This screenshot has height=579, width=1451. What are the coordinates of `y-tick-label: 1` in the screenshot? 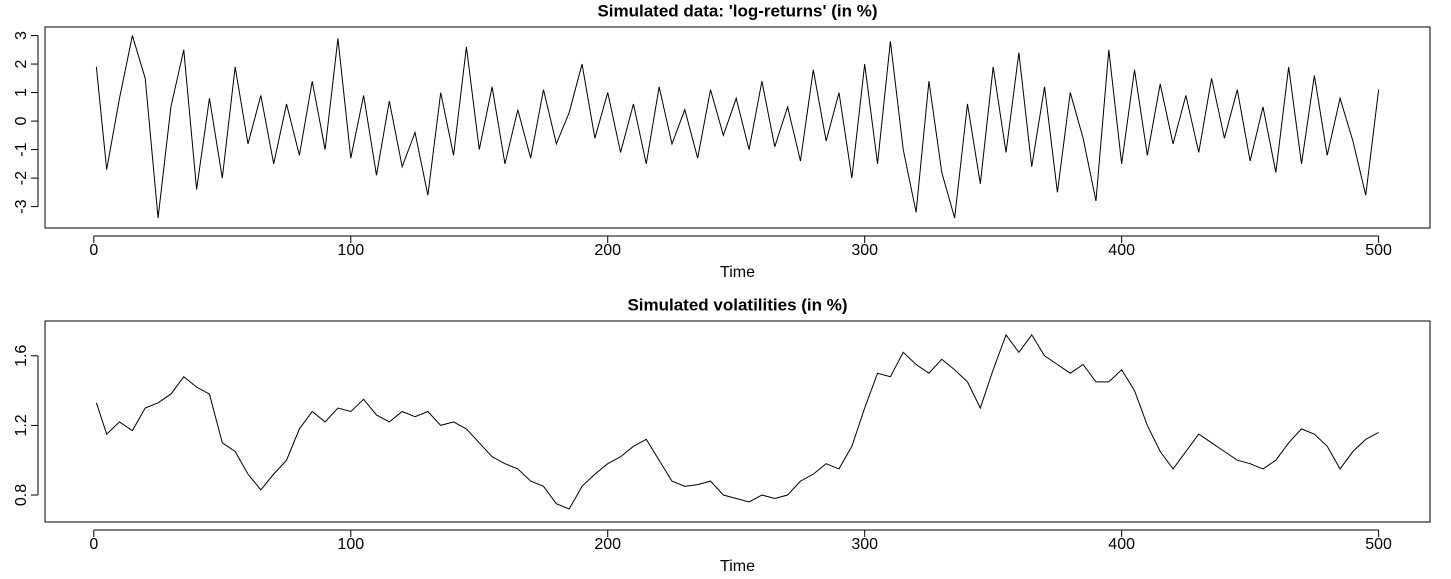 It's located at (21, 92).